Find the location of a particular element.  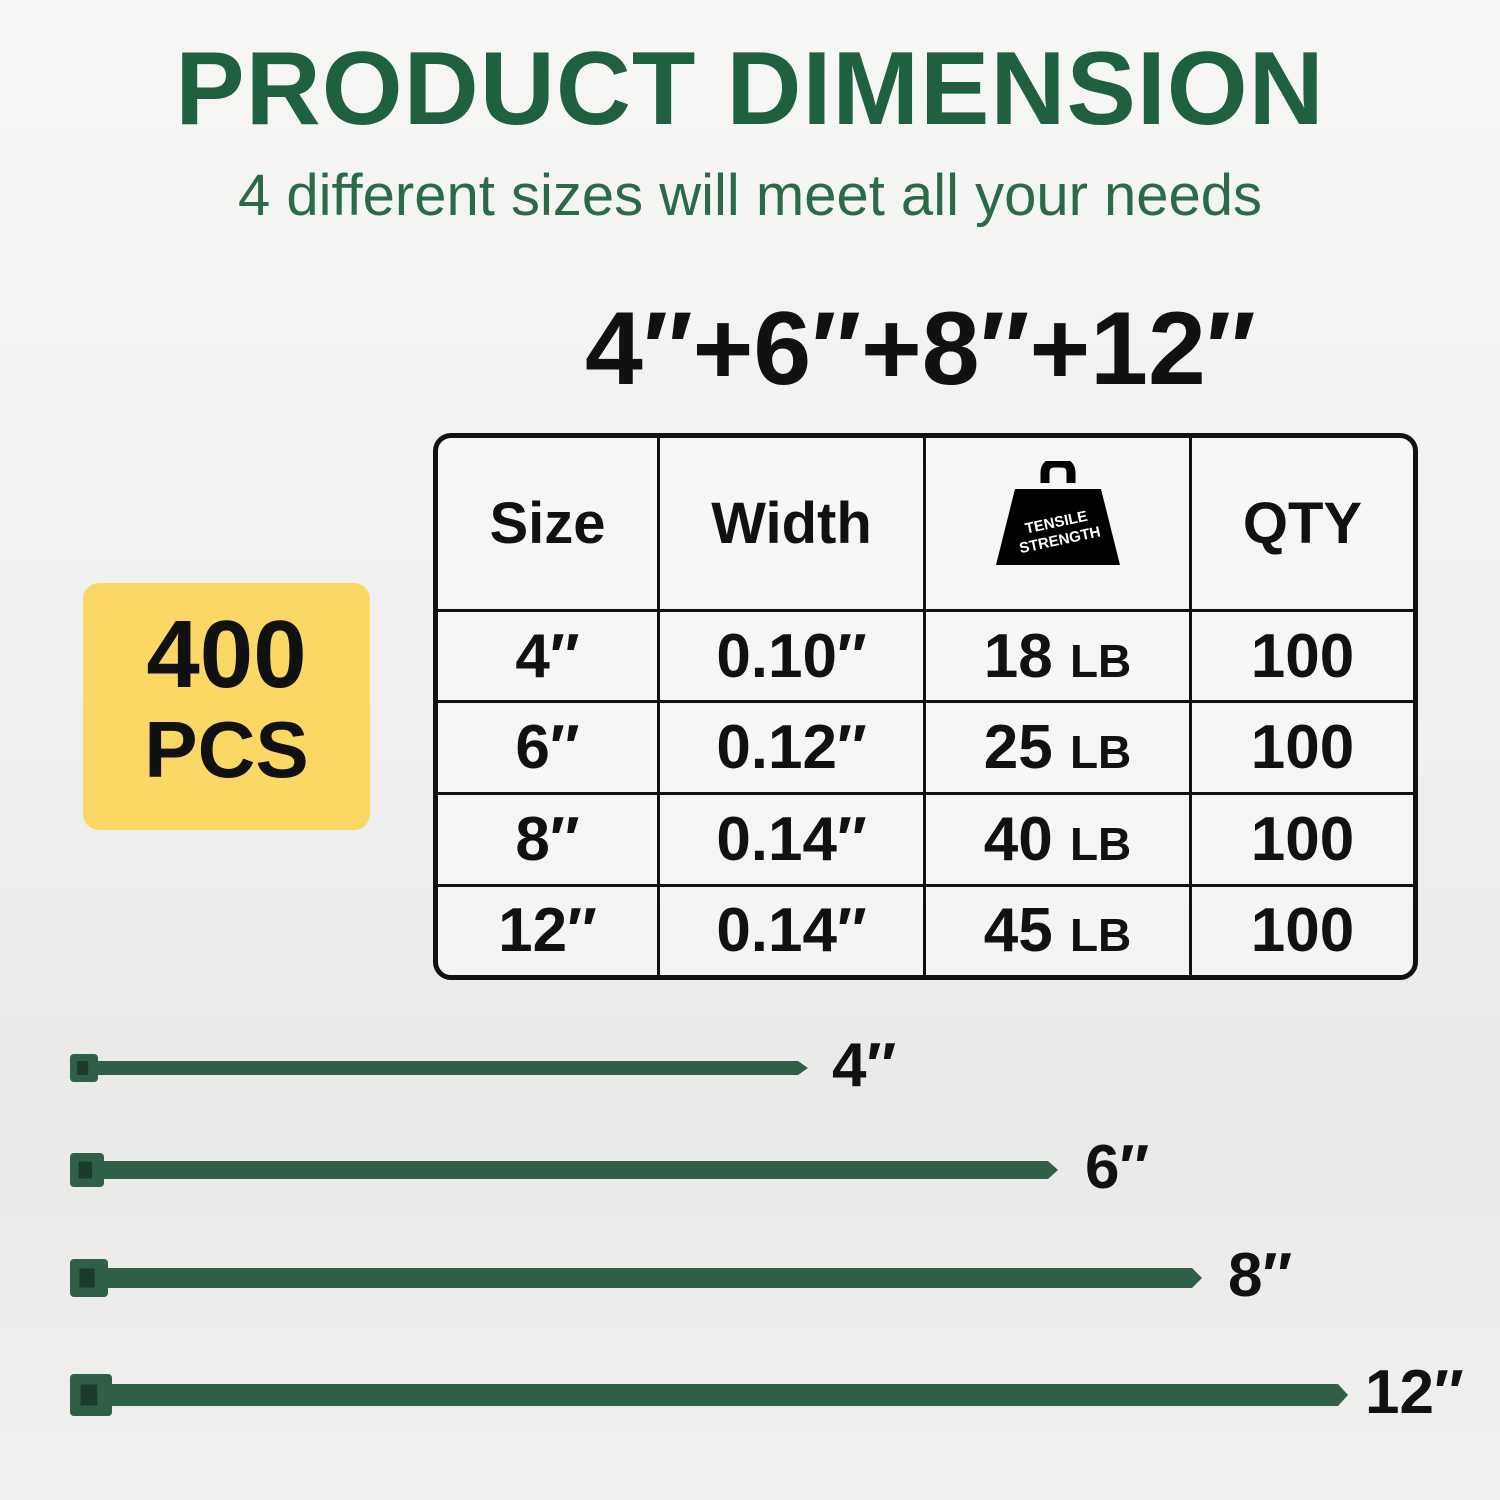

table-row: 8″ 0.14″ 40 LB 100 is located at coordinates (925, 841).